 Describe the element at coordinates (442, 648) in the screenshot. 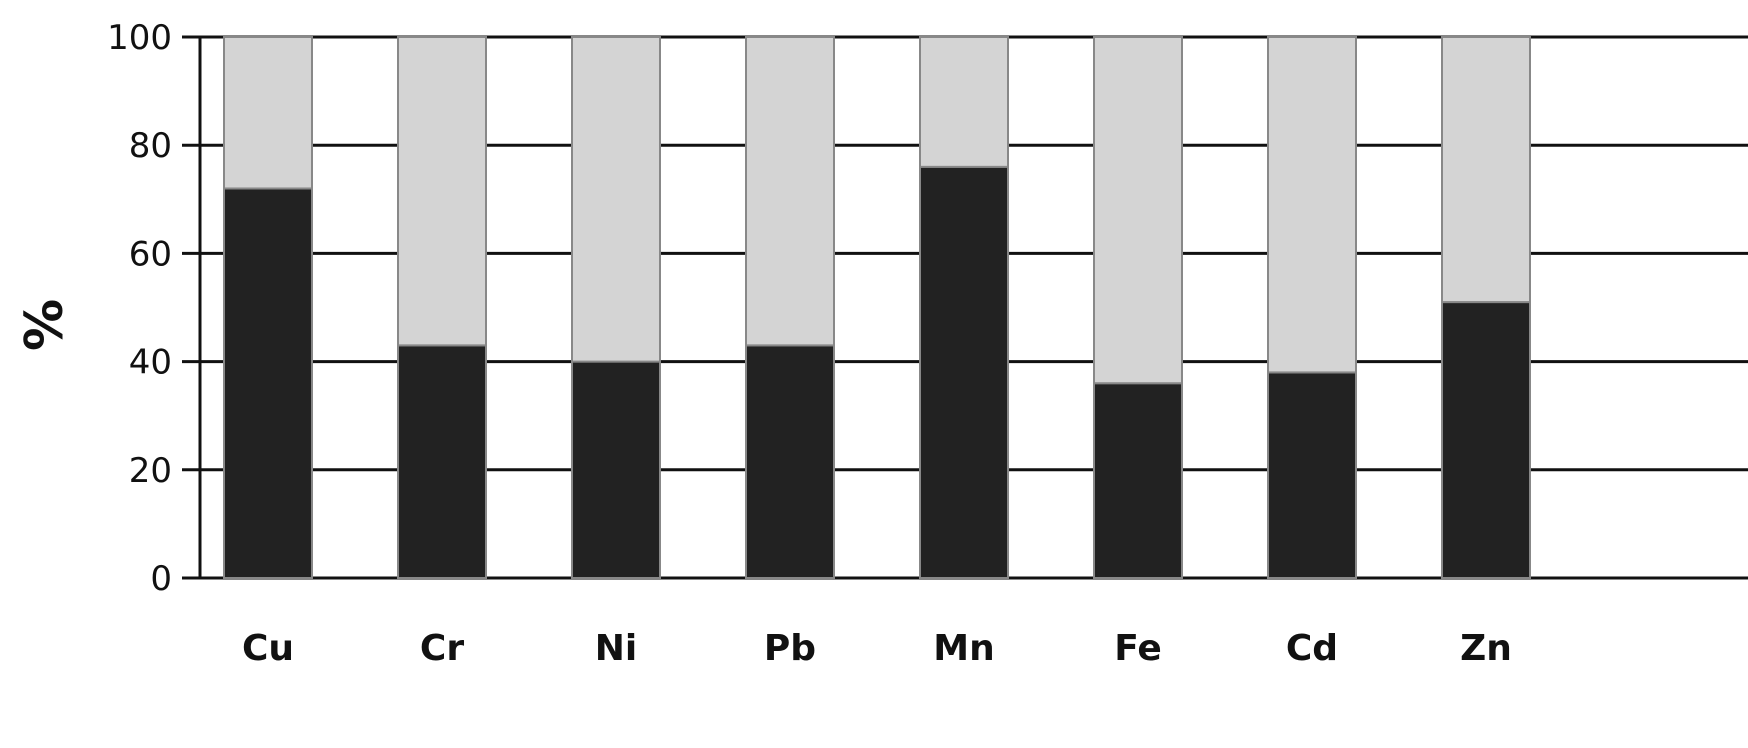

I see `x-category-label: Cr` at that location.